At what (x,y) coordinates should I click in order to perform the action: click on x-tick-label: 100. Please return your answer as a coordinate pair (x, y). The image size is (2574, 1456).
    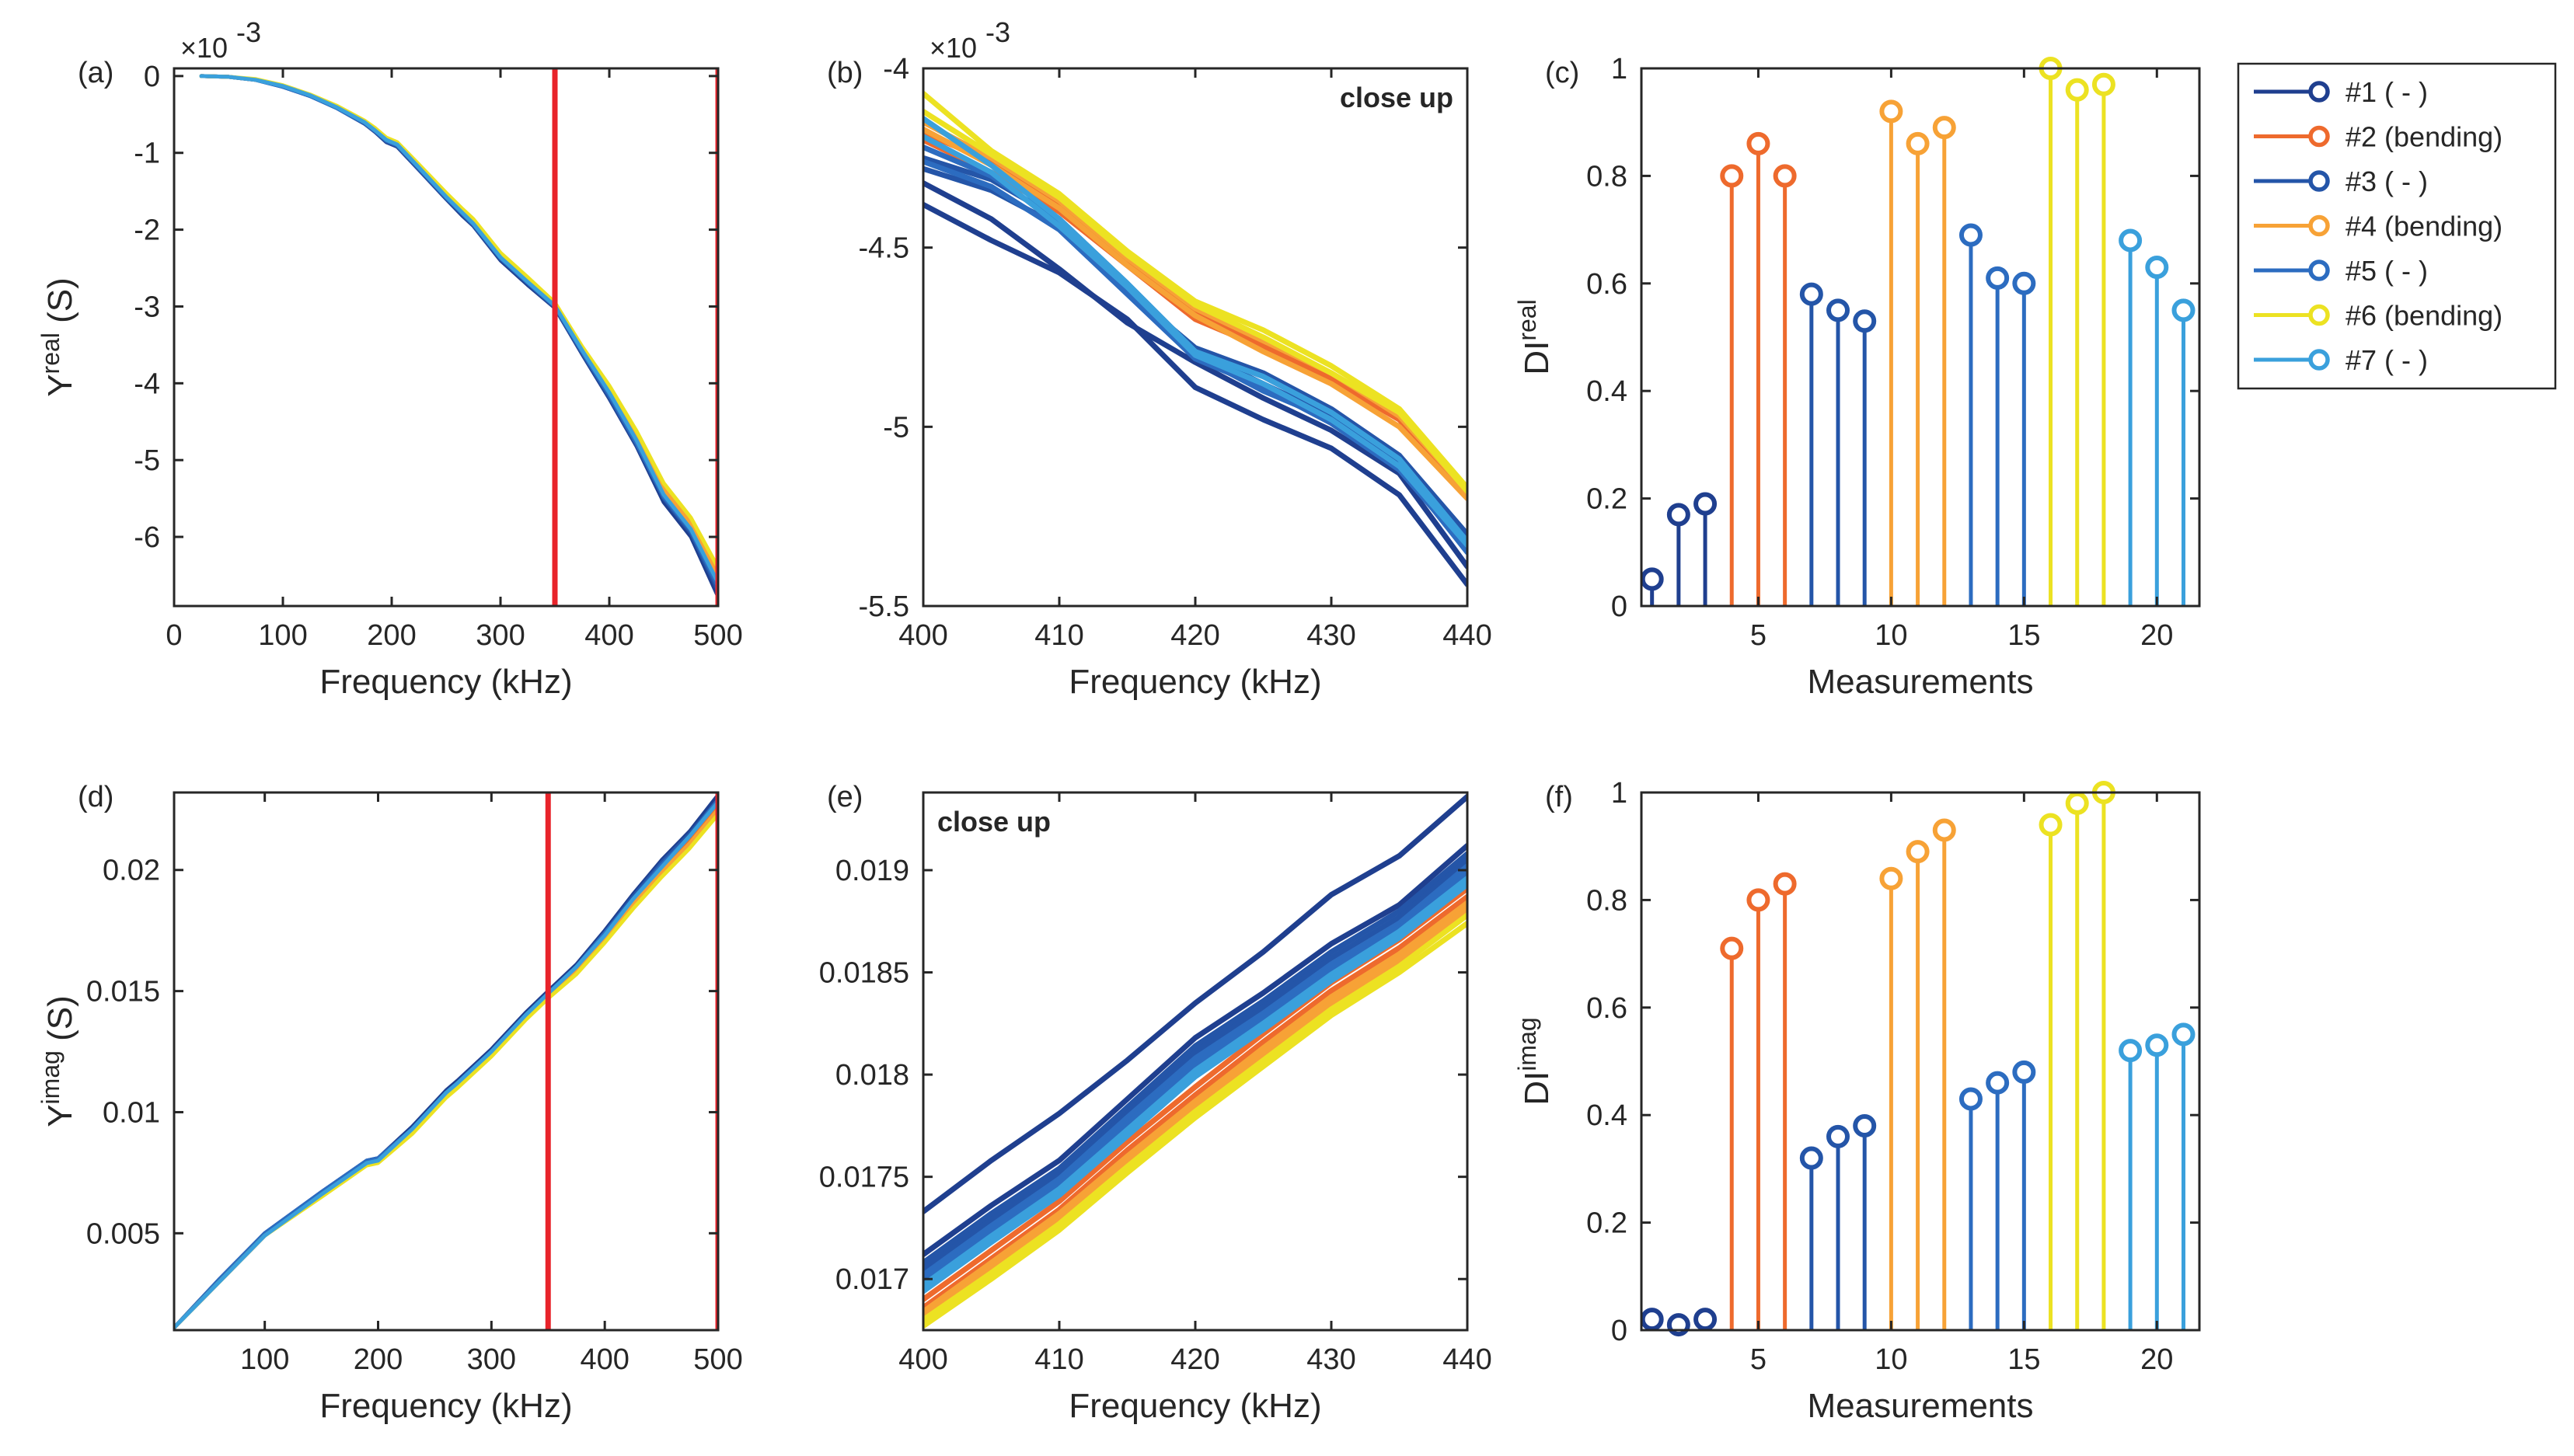
    Looking at the image, I should click on (264, 1359).